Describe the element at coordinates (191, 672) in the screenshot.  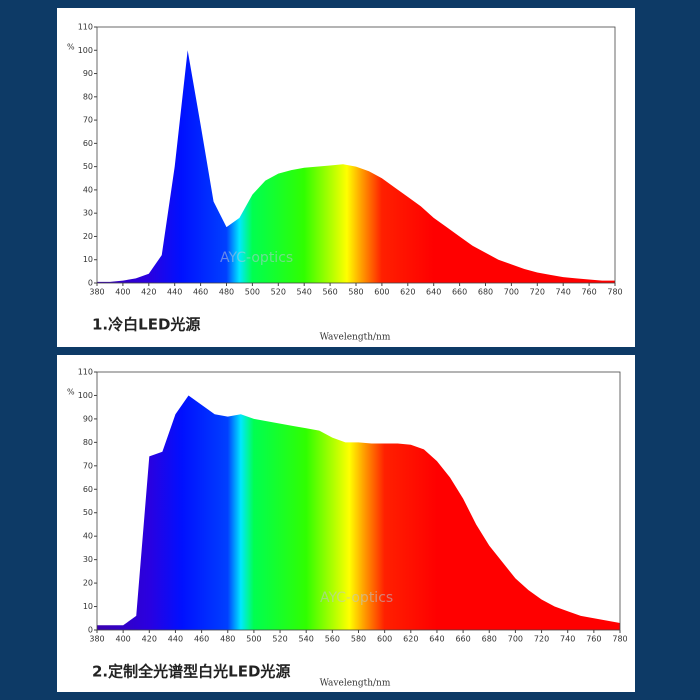
I see `caption: 2.定制全光谱型白光LED光源` at that location.